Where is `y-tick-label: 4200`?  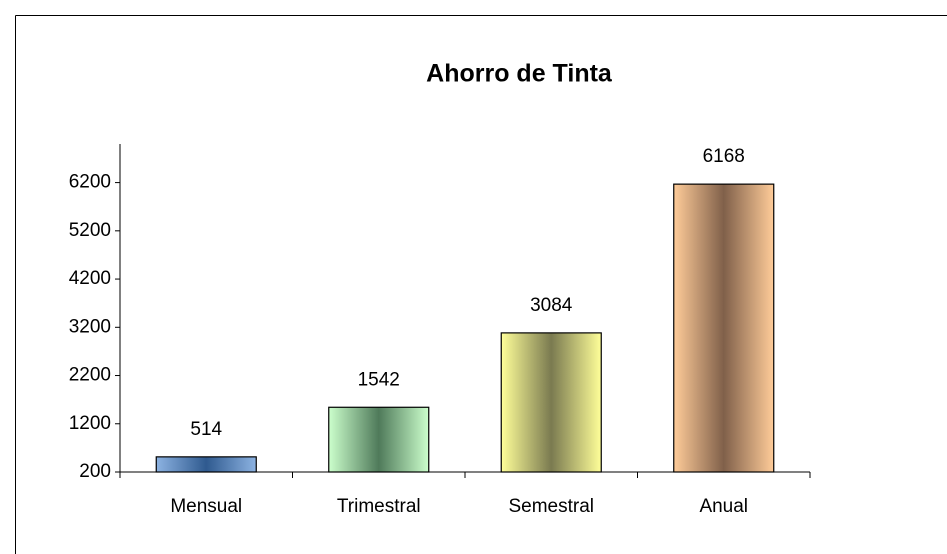 y-tick-label: 4200 is located at coordinates (90, 278).